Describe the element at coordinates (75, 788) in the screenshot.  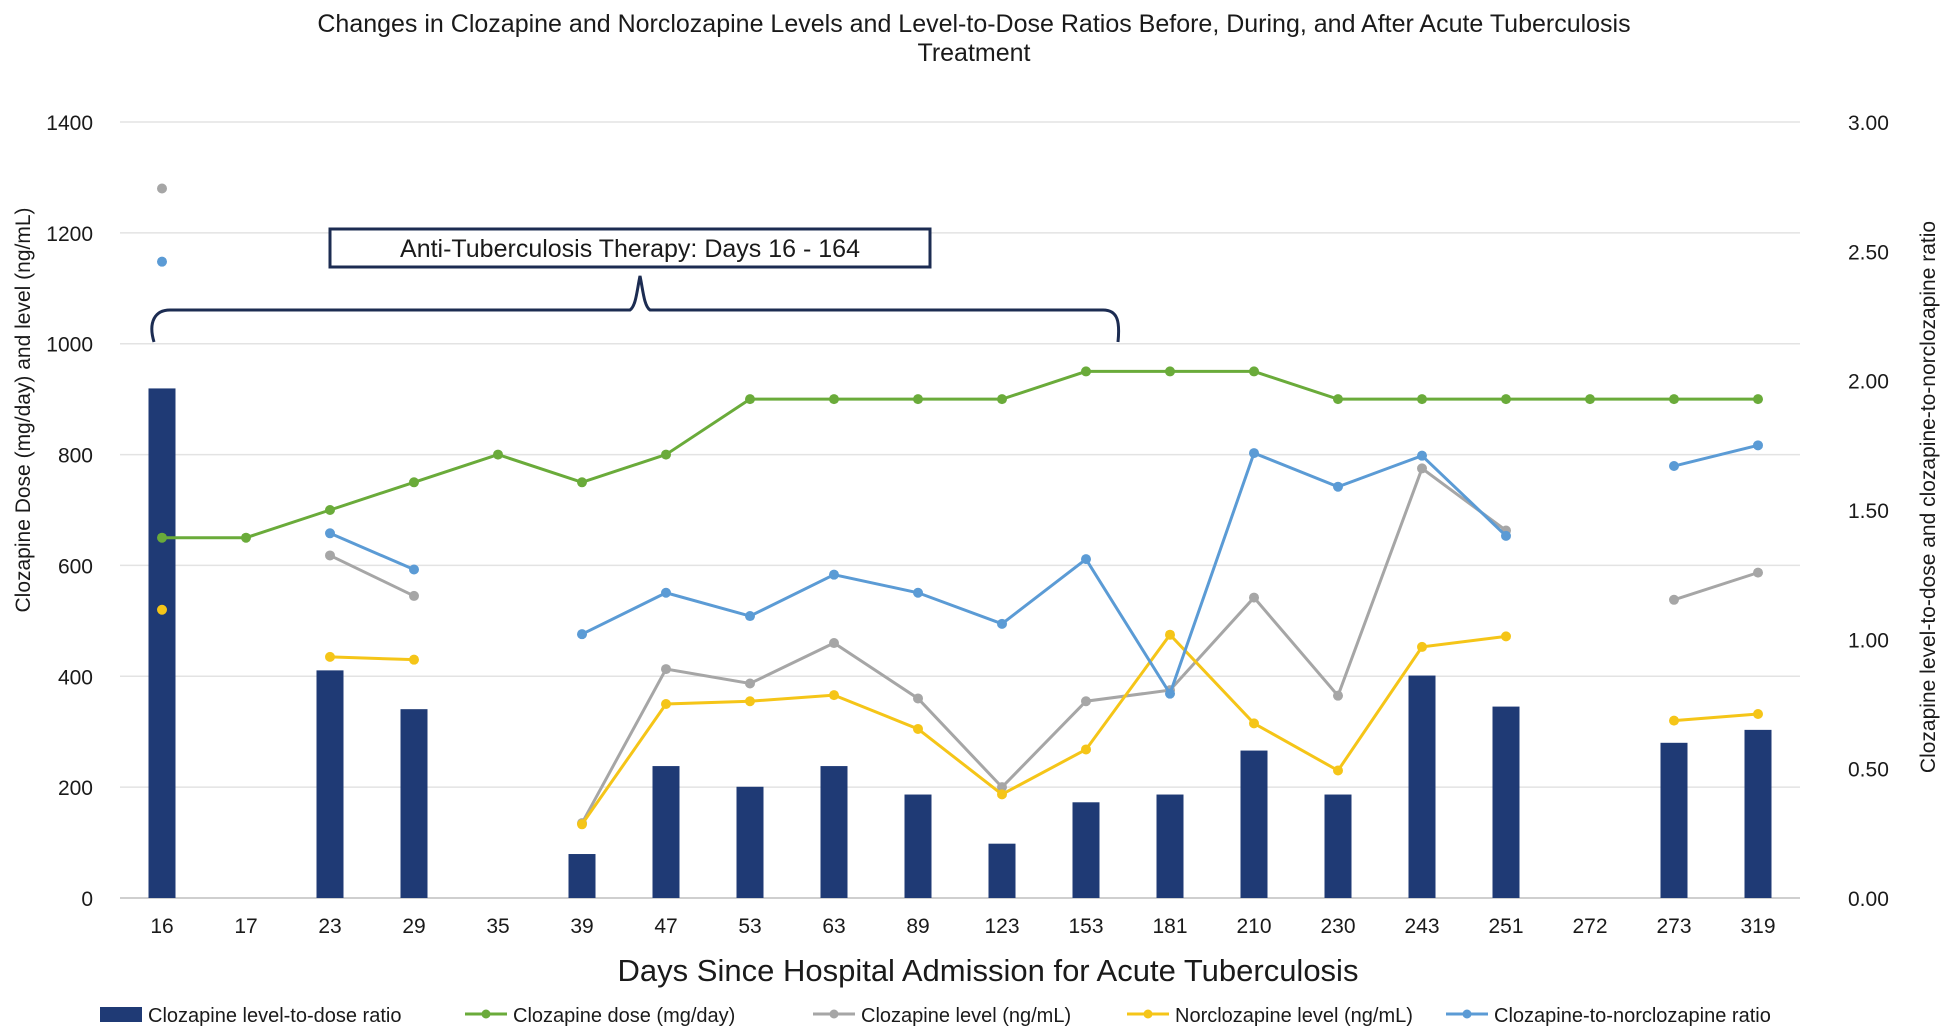
I see `y-left-tick-label: 200` at that location.